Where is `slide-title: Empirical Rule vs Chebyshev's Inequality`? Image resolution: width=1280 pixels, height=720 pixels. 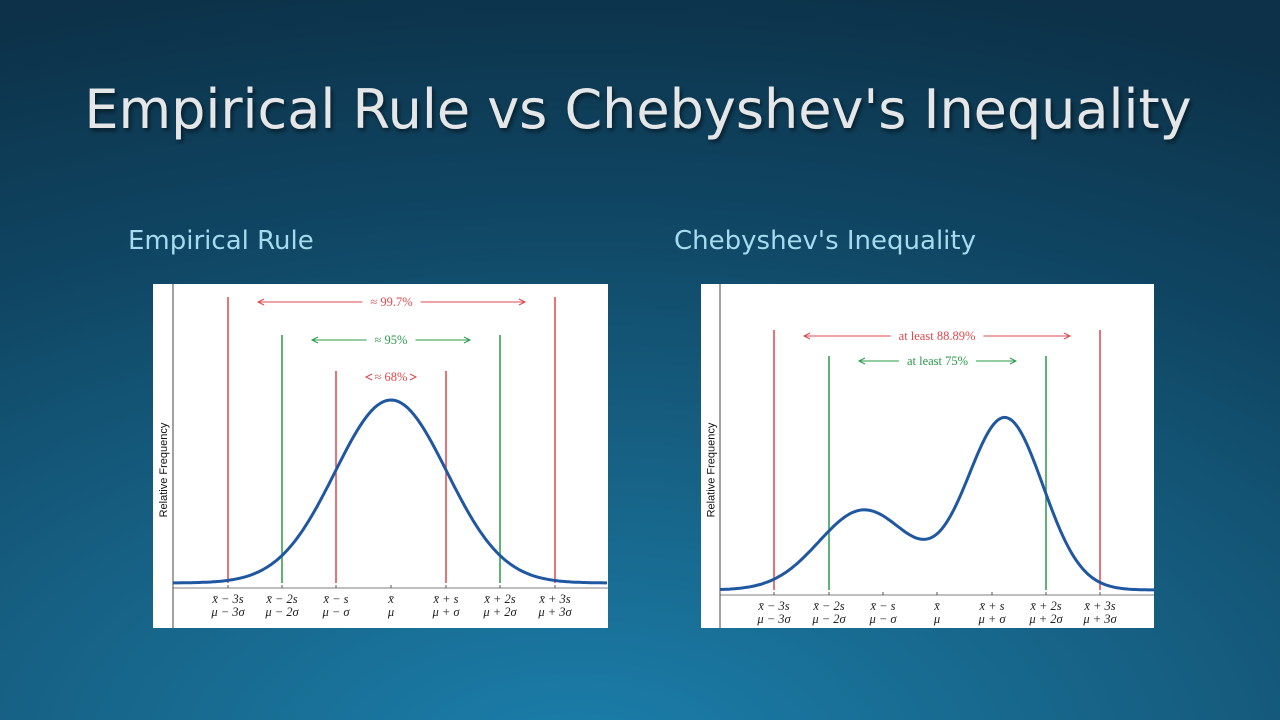
slide-title: Empirical Rule vs Chebyshev's Inequality is located at coordinates (637, 109).